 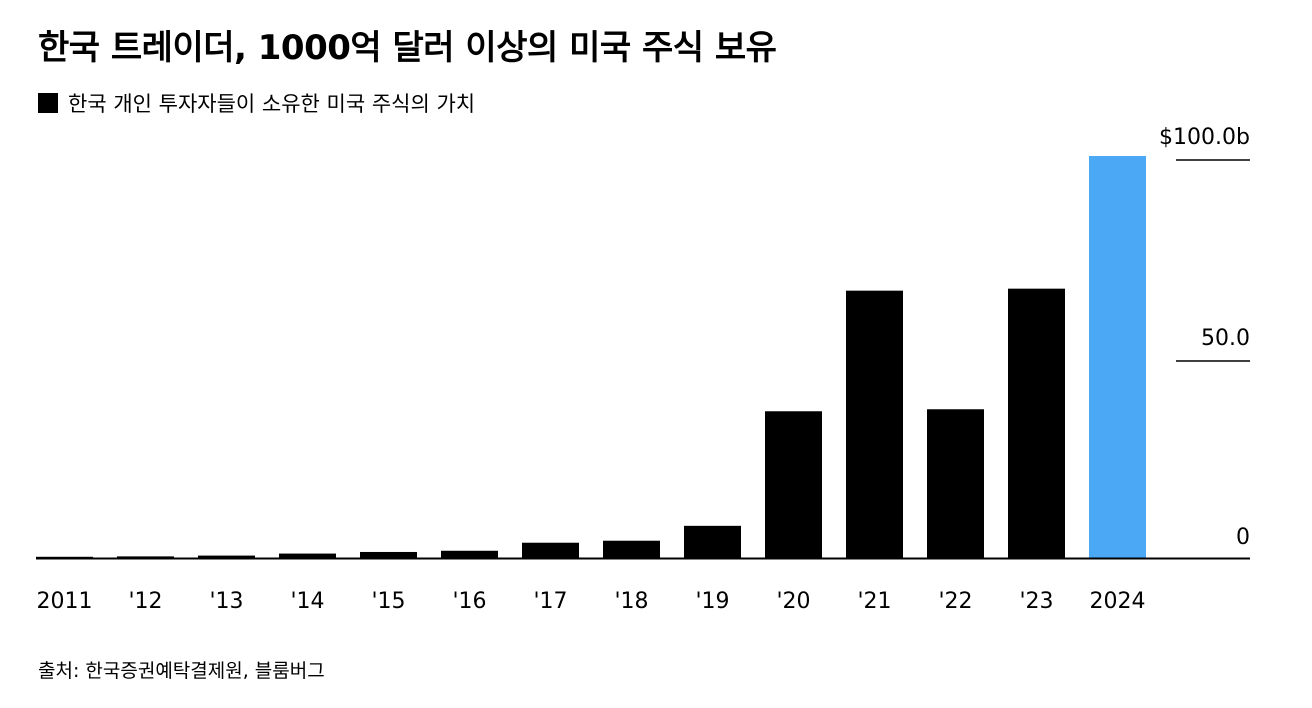 What do you see at coordinates (272, 104) in the screenshot?
I see `legend-label: 한국 개인 투자자들이 소유한 미국 주식의 가치` at bounding box center [272, 104].